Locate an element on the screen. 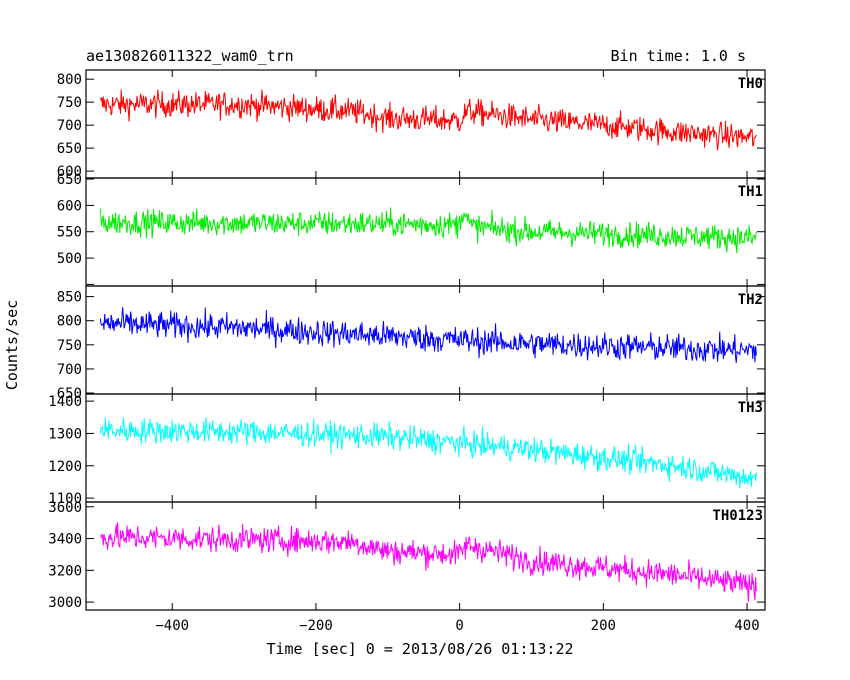 This screenshot has height=680, width=850. panel-label-th0: TH0 is located at coordinates (750, 84).